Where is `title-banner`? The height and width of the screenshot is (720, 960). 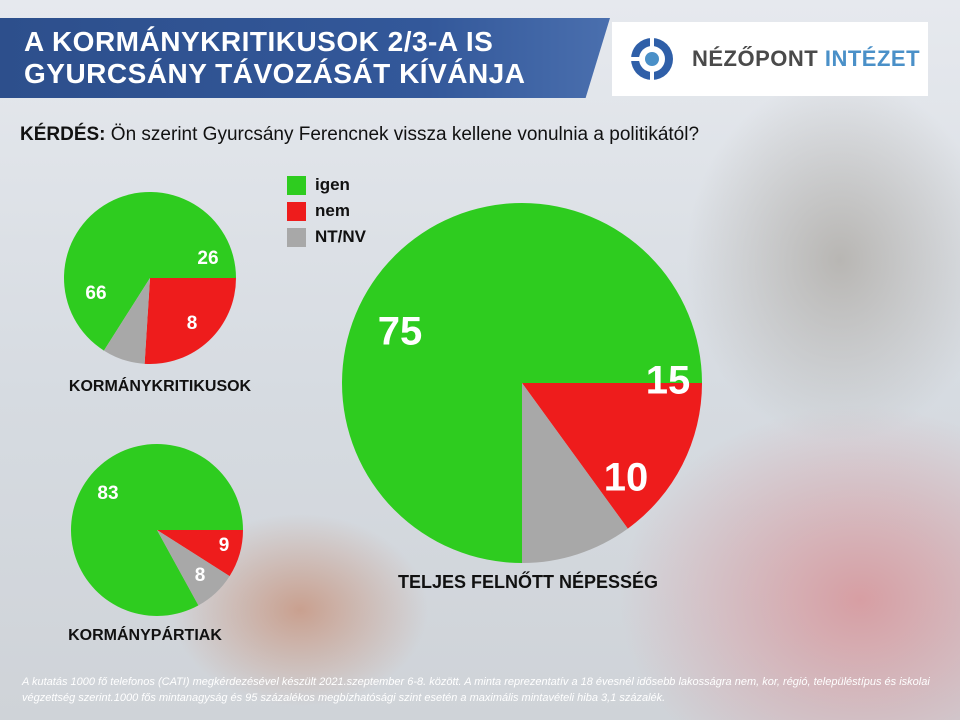 title-banner is located at coordinates (305, 58).